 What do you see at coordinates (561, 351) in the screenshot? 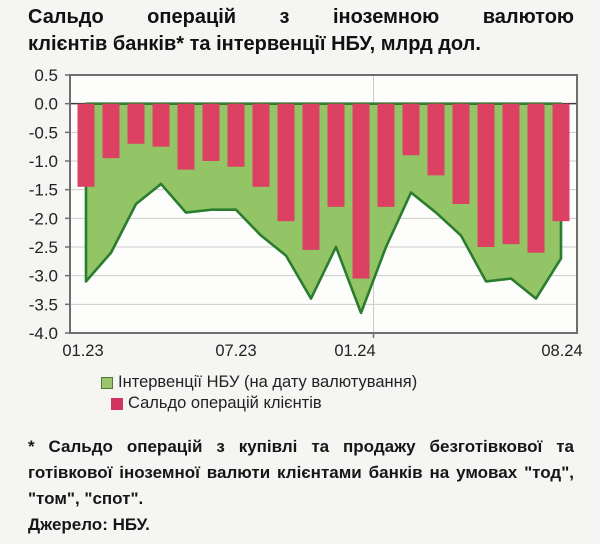
I see `x-axis-tick-label: 08.24` at bounding box center [561, 351].